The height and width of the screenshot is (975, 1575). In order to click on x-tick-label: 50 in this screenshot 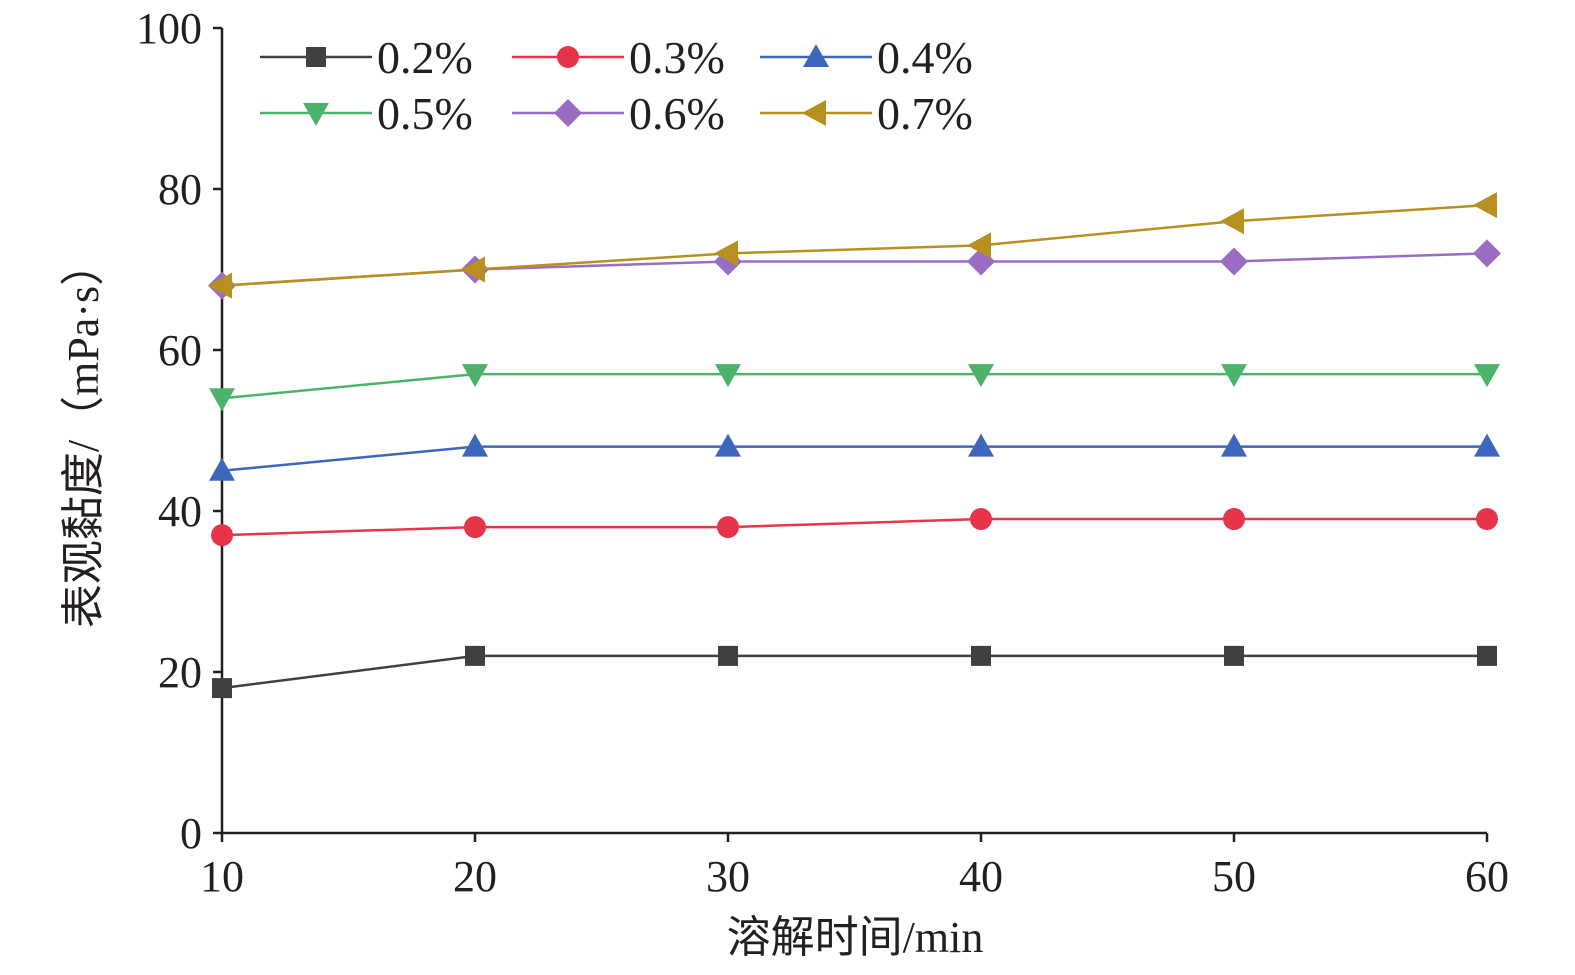, I will do `click(1234, 876)`.